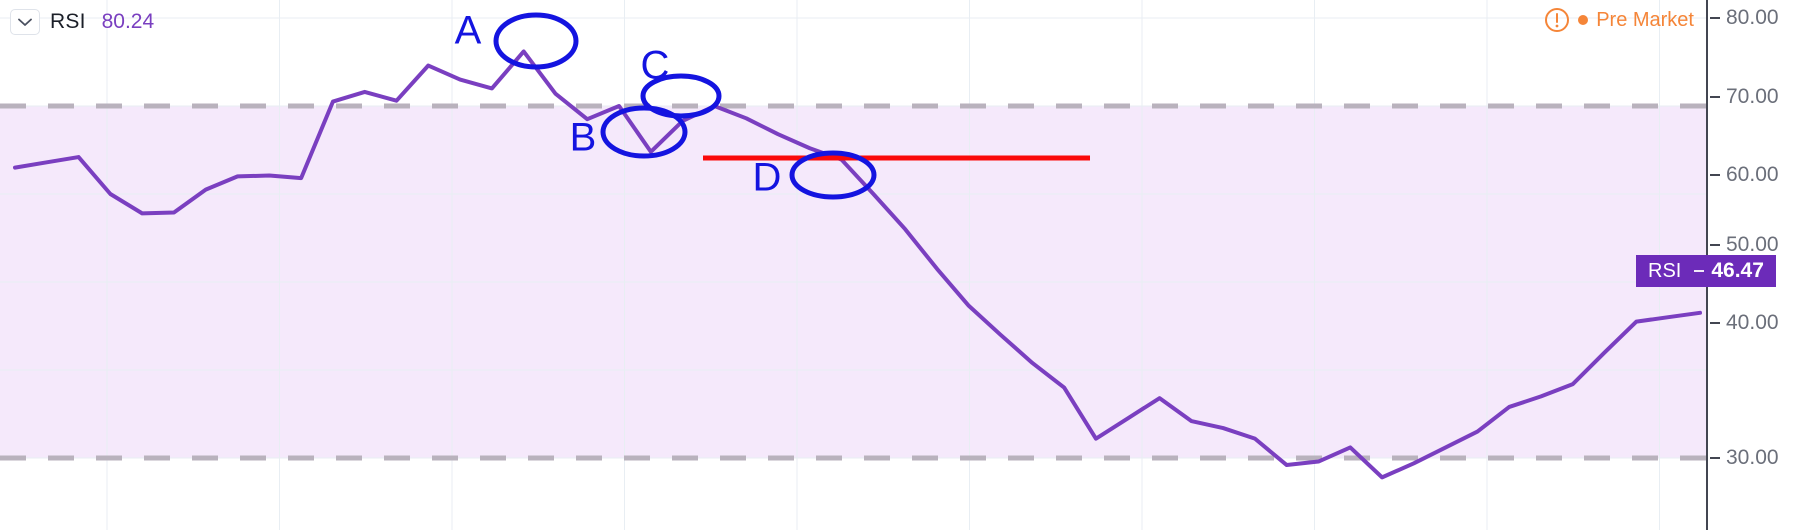 This screenshot has width=1816, height=530. I want to click on badge-tick-dash, so click(1699, 271).